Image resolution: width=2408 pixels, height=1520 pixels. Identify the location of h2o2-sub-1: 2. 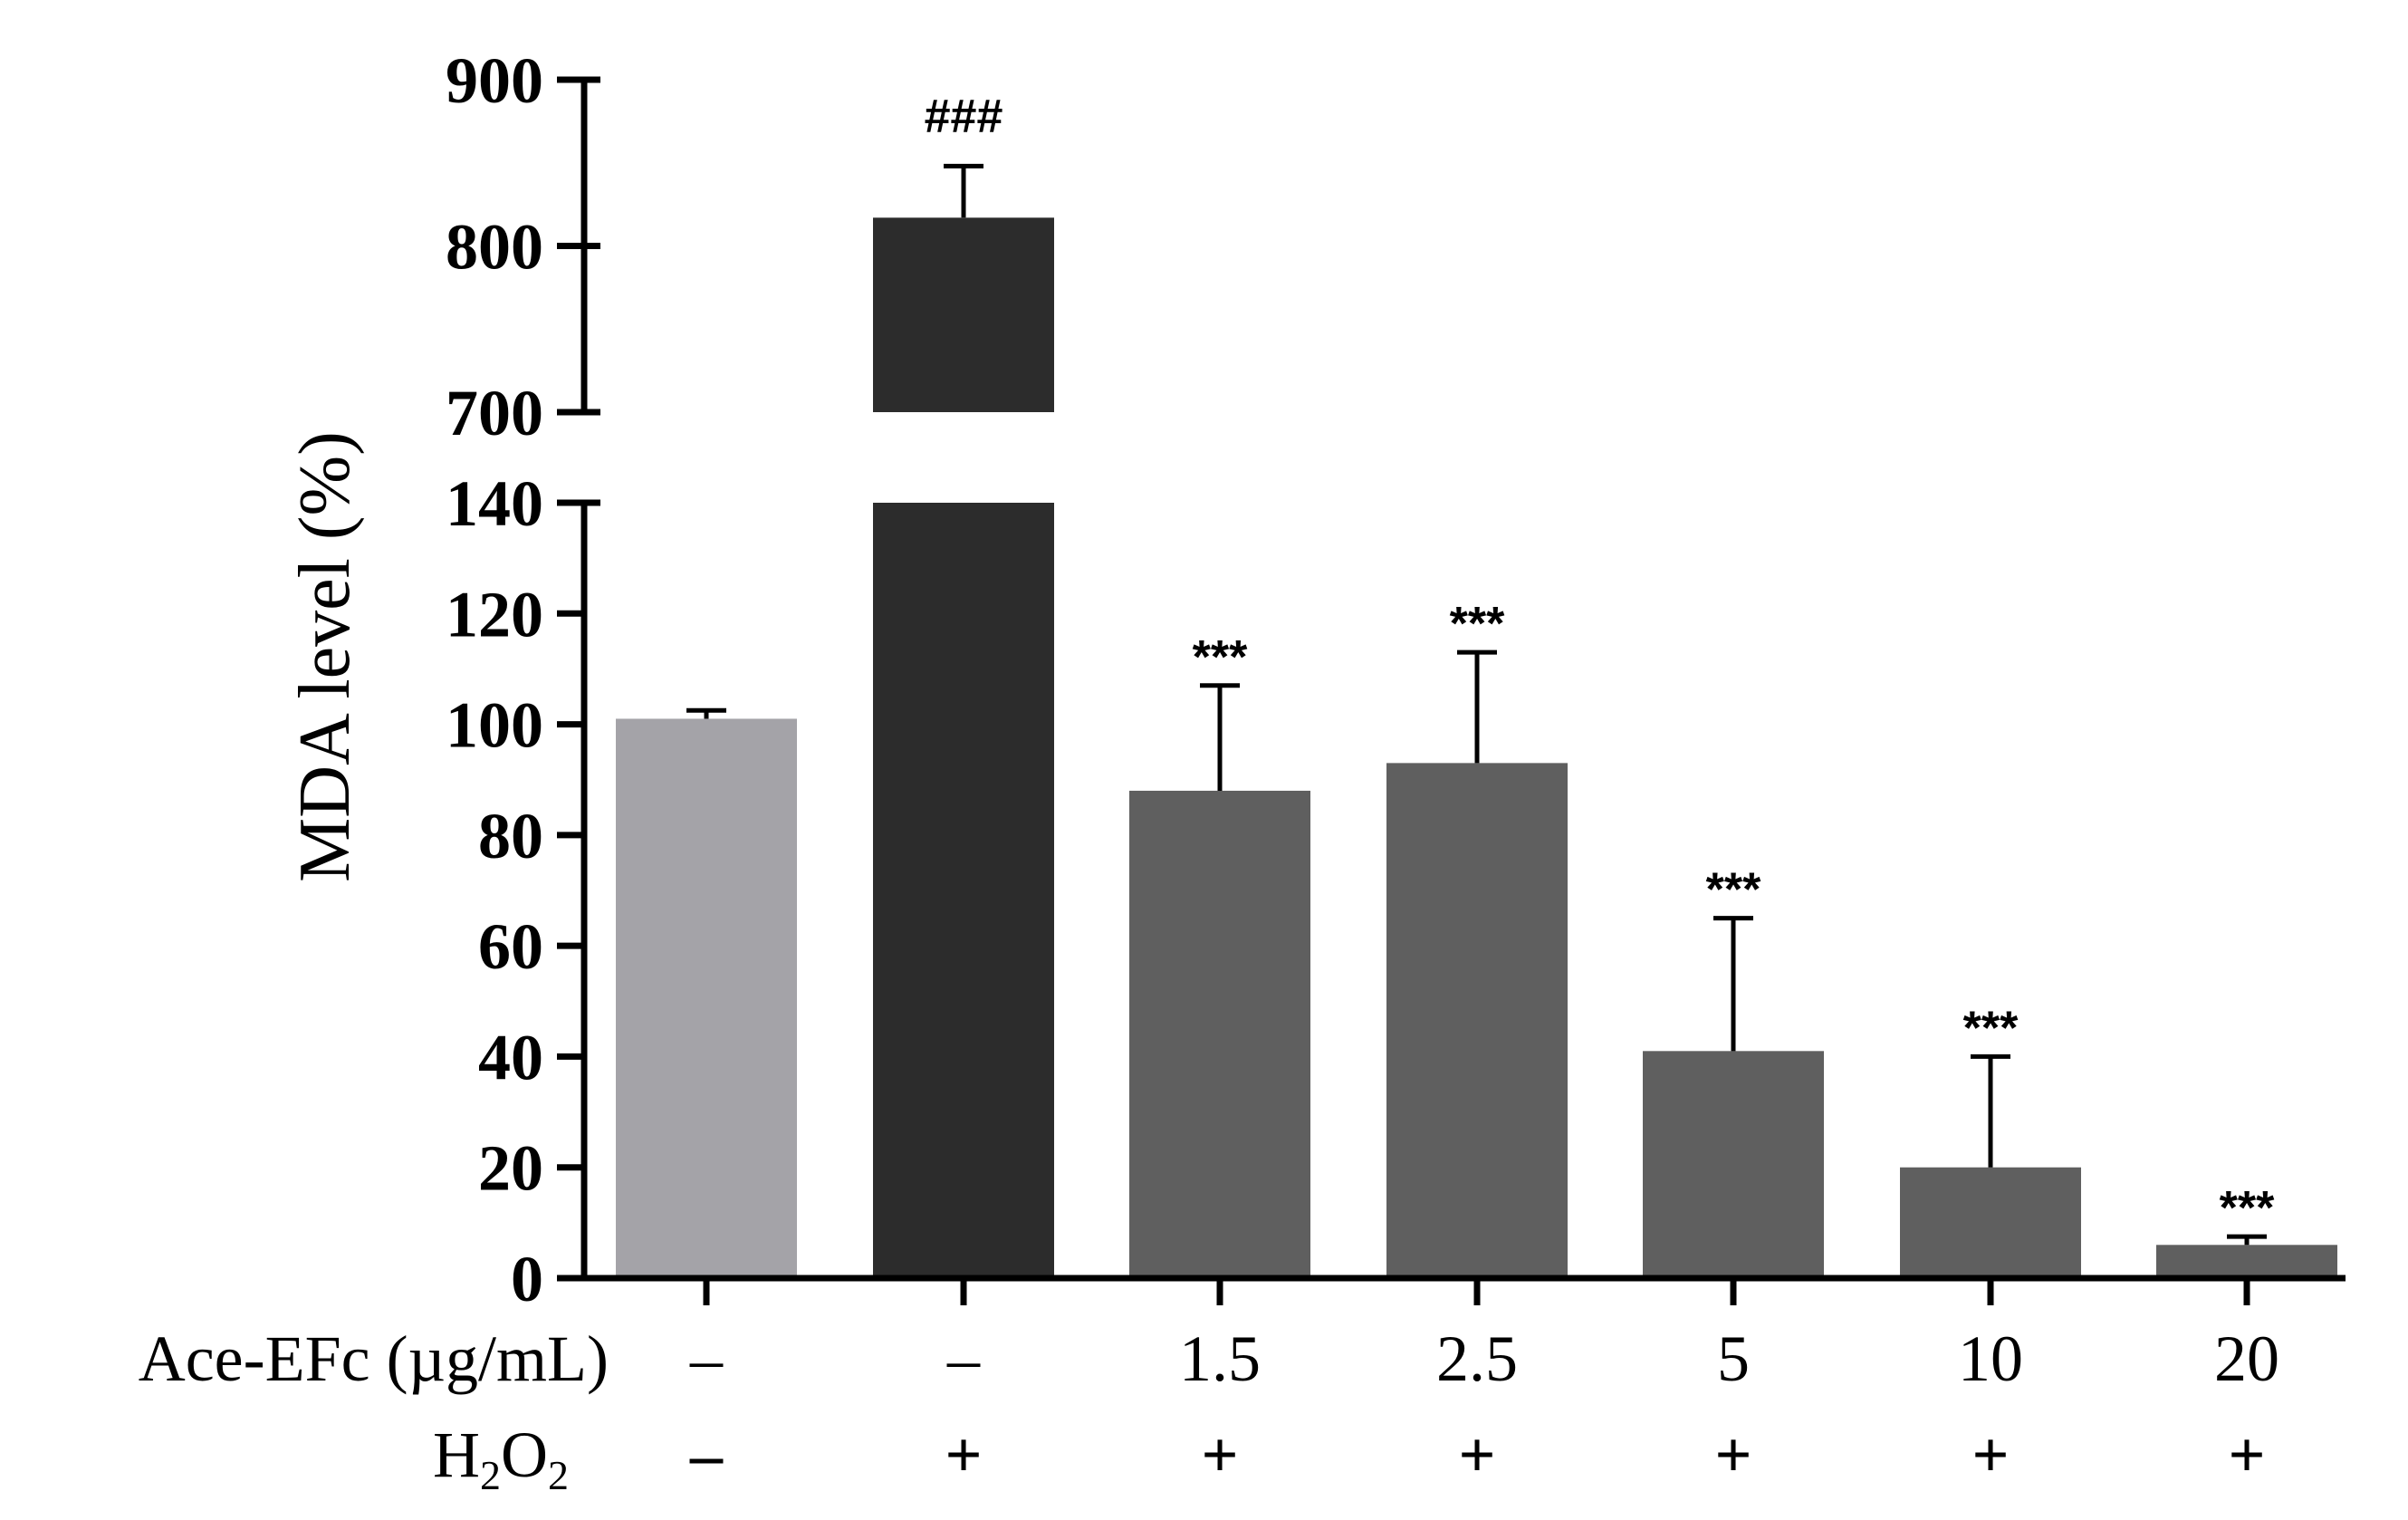
(490, 1475).